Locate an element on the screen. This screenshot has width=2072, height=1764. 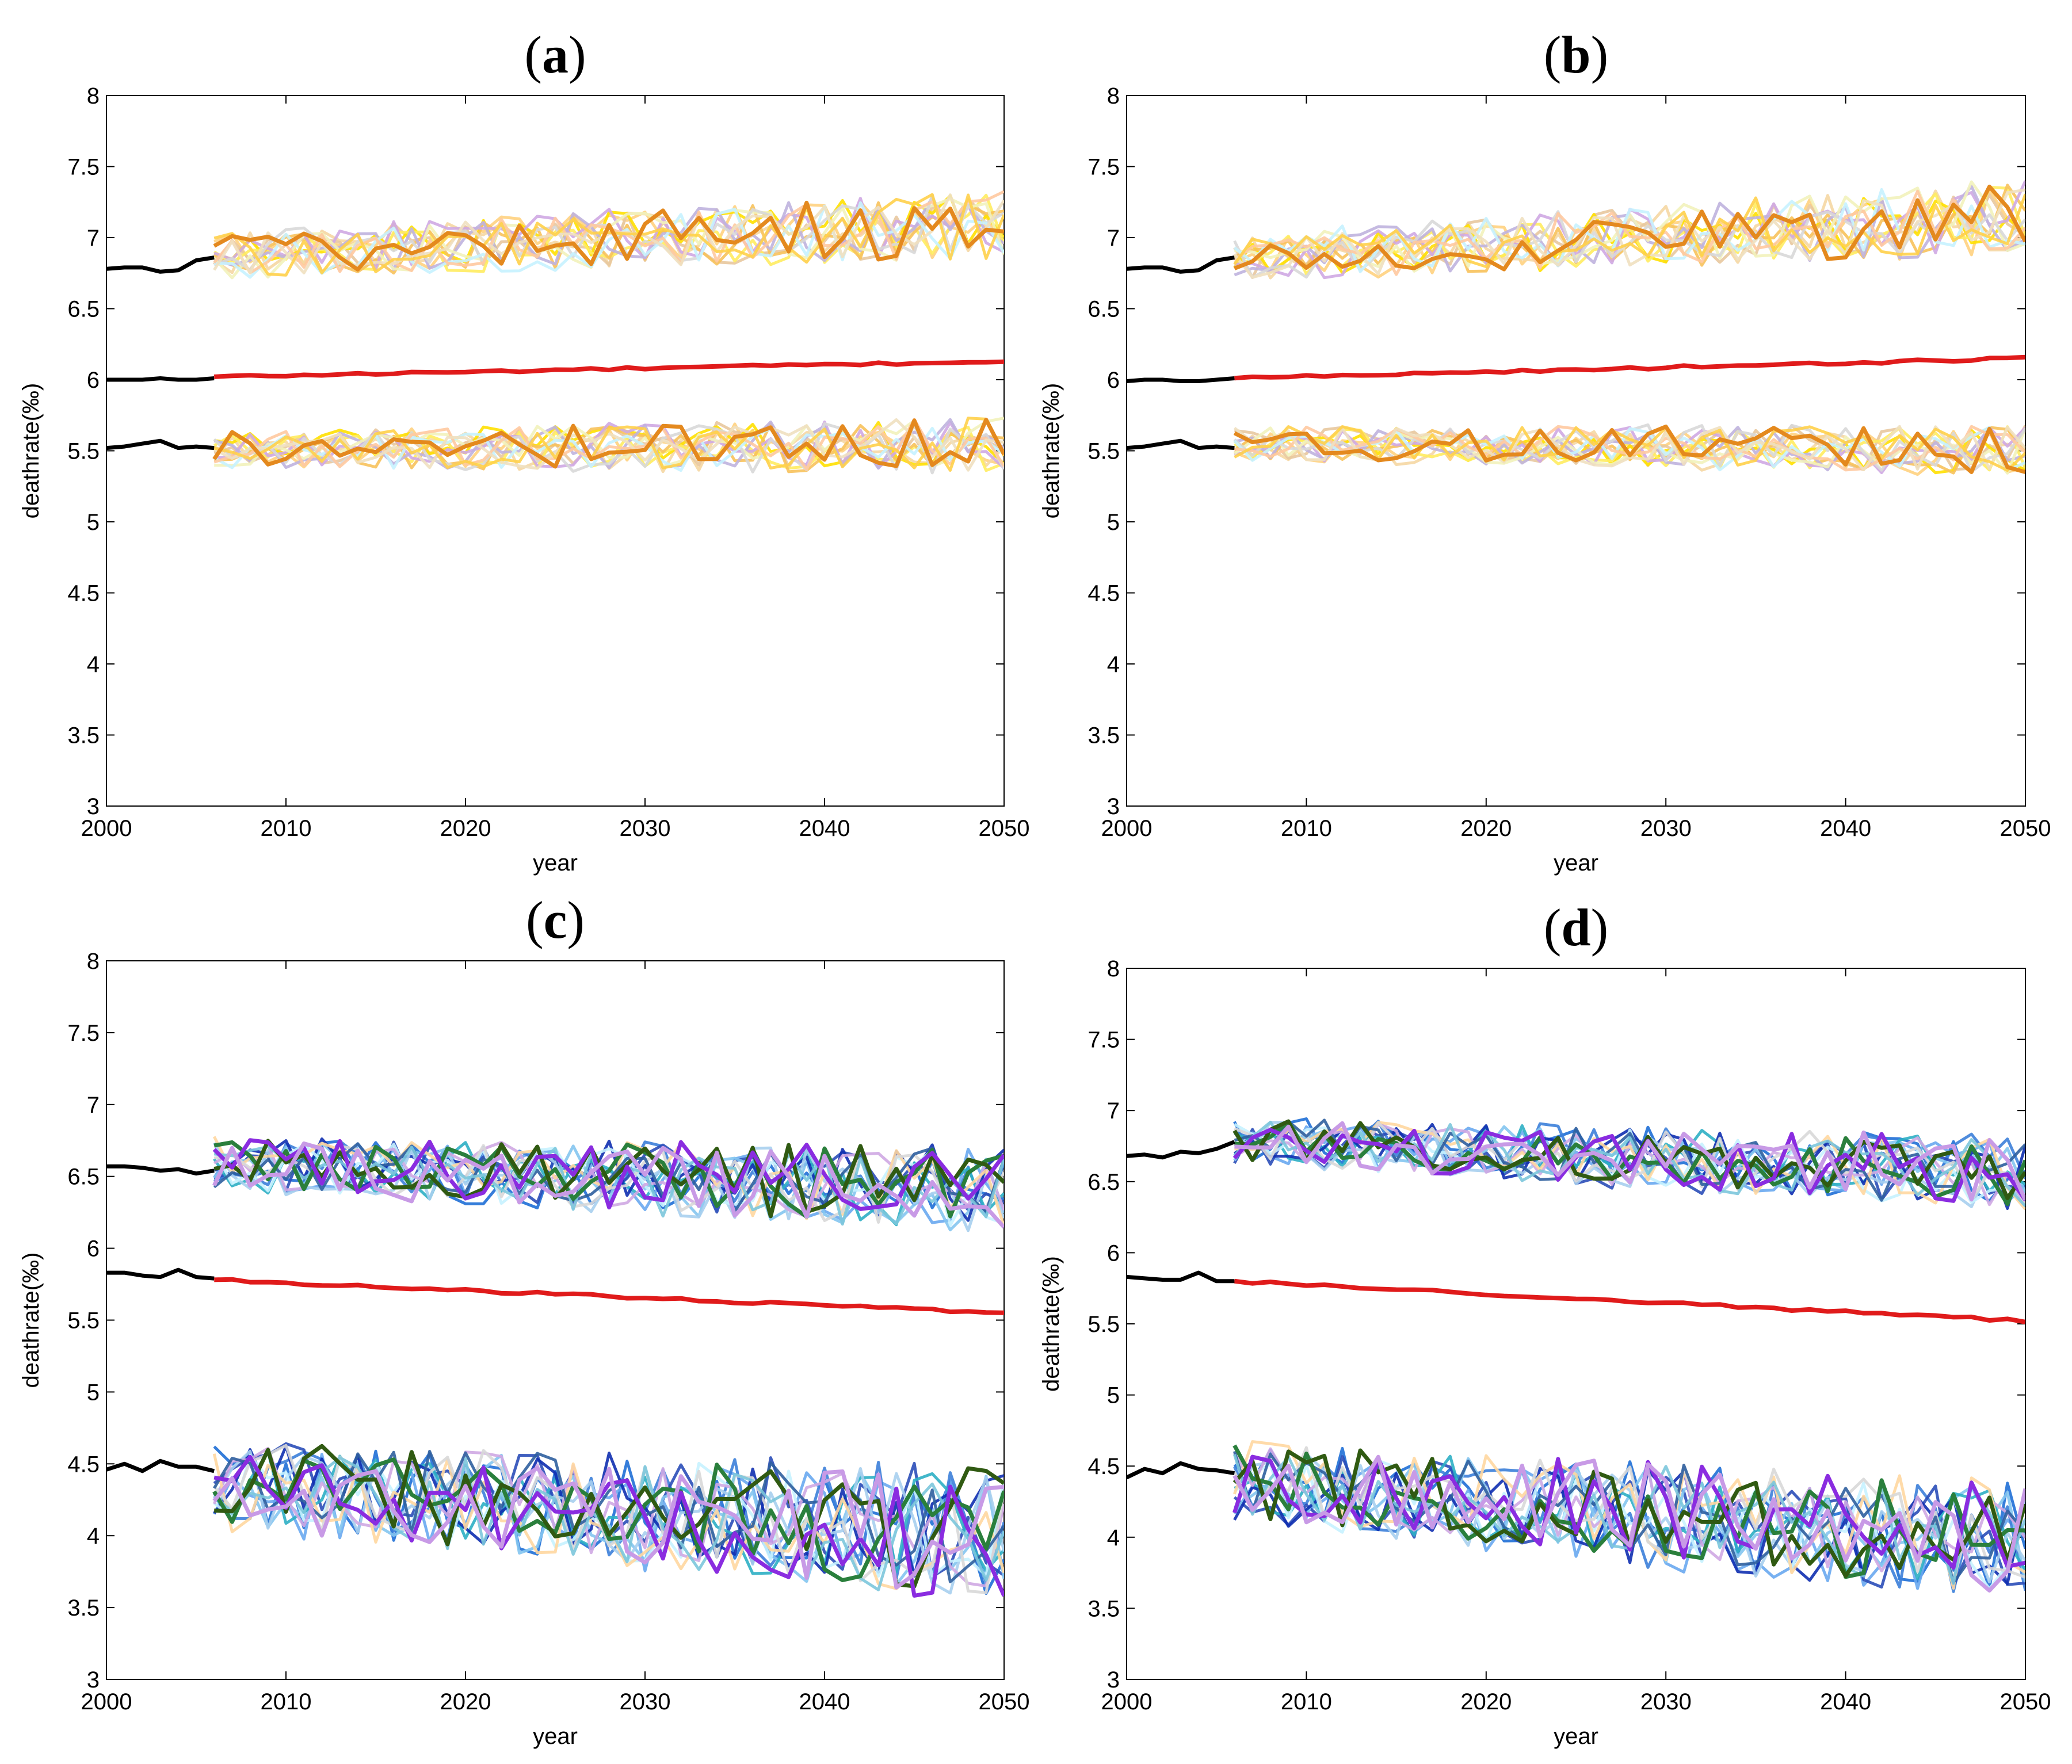
panel-title: (d) is located at coordinates (1576, 927).